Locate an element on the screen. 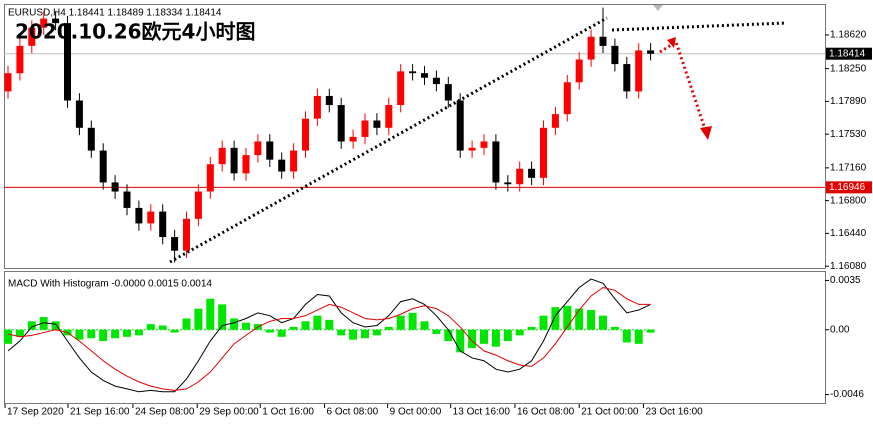  forecast-arrow is located at coordinates (683, 86).